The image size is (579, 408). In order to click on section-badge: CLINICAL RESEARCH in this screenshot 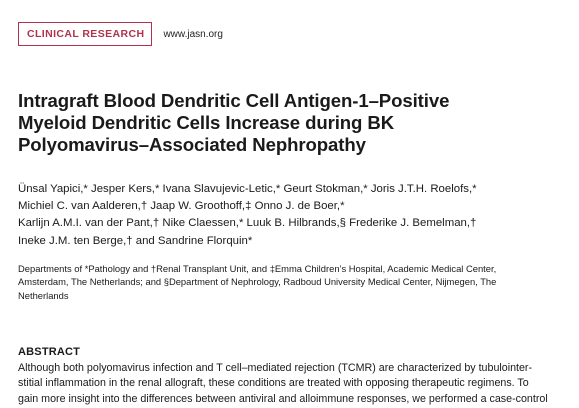, I will do `click(85, 34)`.